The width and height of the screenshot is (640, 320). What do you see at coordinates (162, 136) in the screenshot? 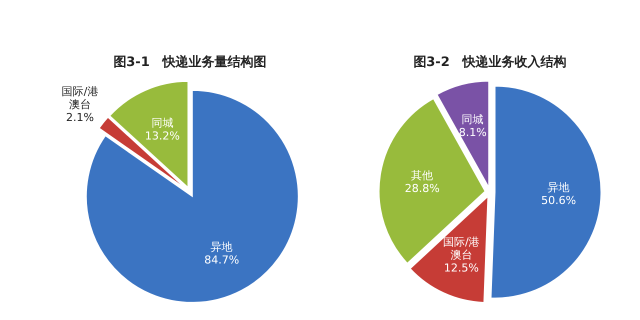
I see `data-label: 13.2%` at bounding box center [162, 136].